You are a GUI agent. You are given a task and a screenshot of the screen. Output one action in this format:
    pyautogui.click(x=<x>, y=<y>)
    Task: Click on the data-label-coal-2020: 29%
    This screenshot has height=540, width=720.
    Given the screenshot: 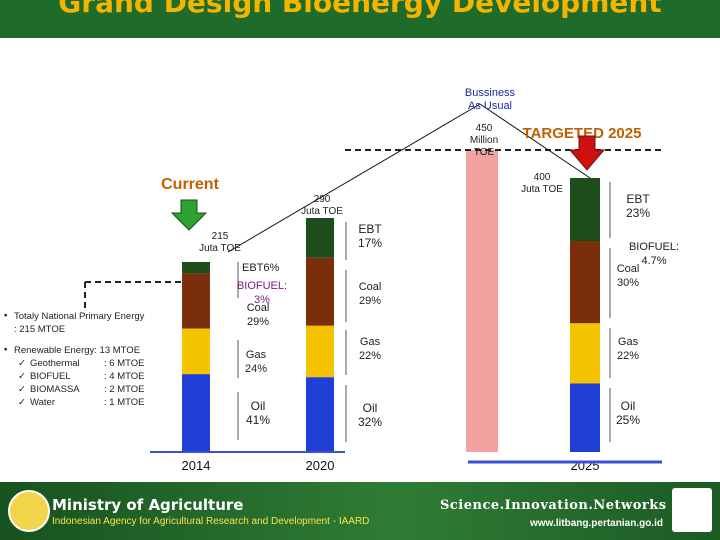 What is the action you would take?
    pyautogui.click(x=370, y=301)
    